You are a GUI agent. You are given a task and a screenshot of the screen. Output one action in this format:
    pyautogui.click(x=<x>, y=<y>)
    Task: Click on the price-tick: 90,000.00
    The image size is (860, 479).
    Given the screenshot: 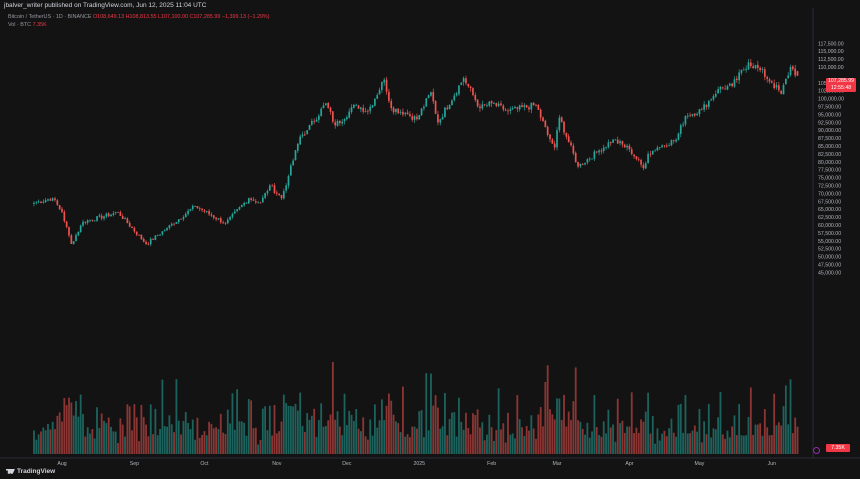 What is the action you would take?
    pyautogui.click(x=829, y=131)
    